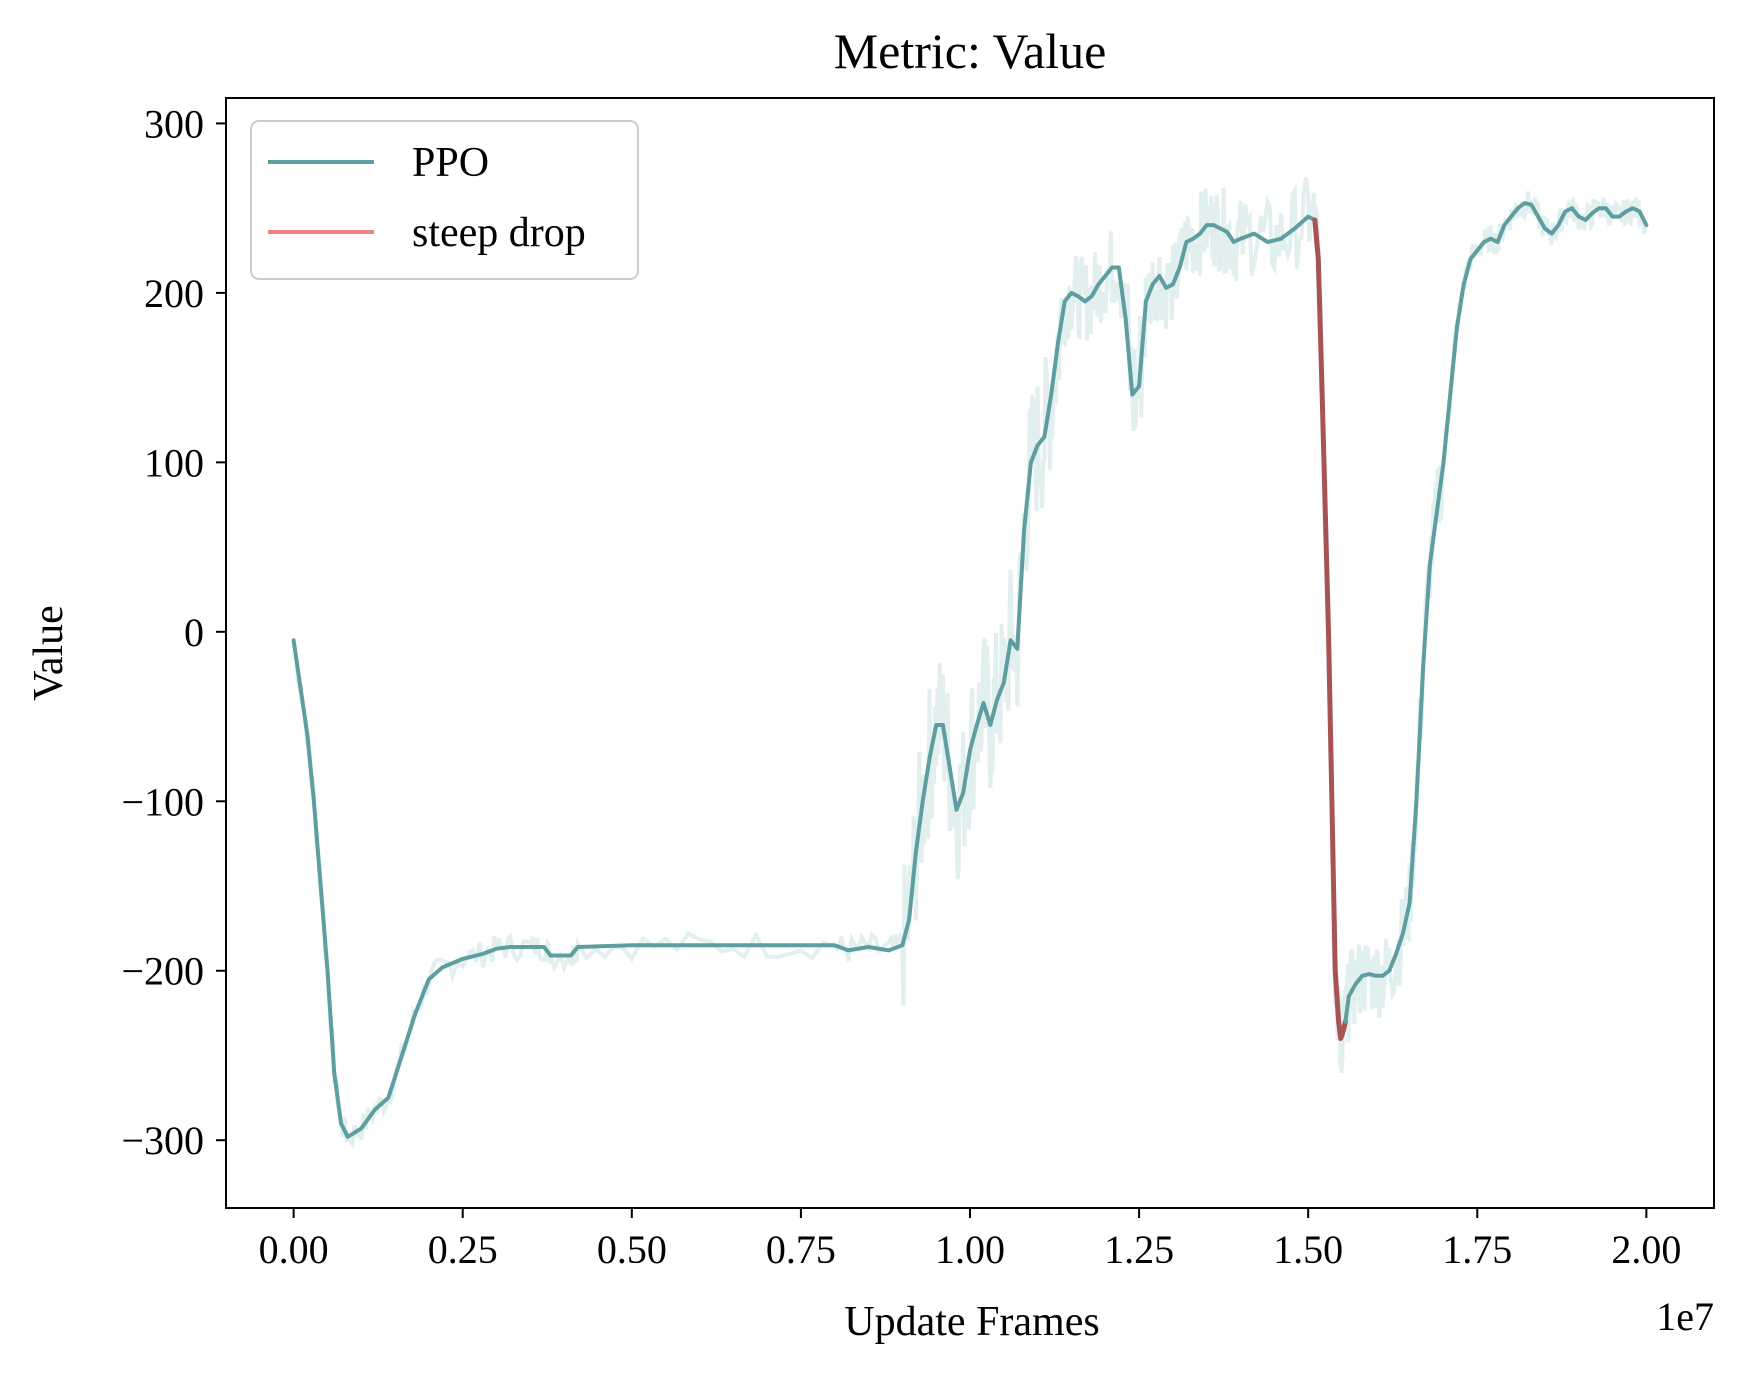 This screenshot has width=1743, height=1373. Describe the element at coordinates (463, 1249) in the screenshot. I see `x-tick-label: 0.25` at that location.